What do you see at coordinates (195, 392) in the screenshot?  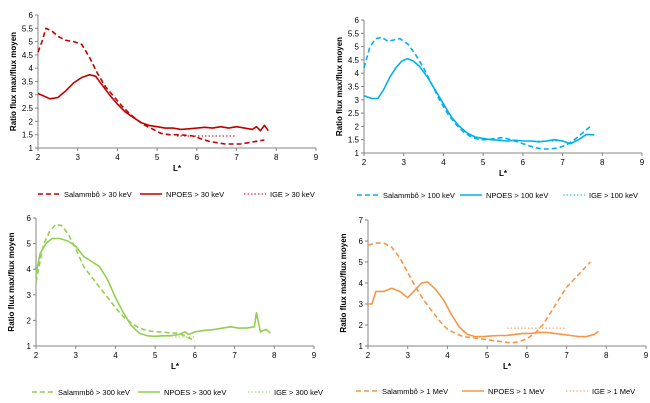 I see `legend-label: NPOES > 300 keV` at bounding box center [195, 392].